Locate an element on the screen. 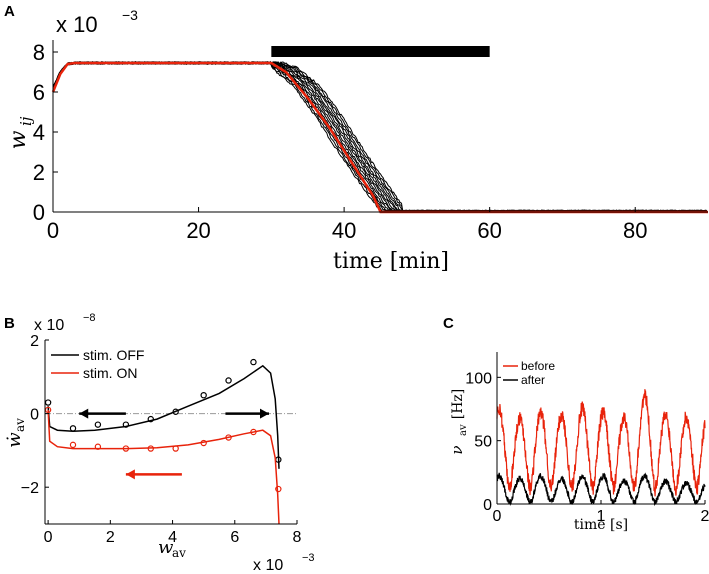 This screenshot has height=574, width=709. panel-label-b: B is located at coordinates (9, 323).